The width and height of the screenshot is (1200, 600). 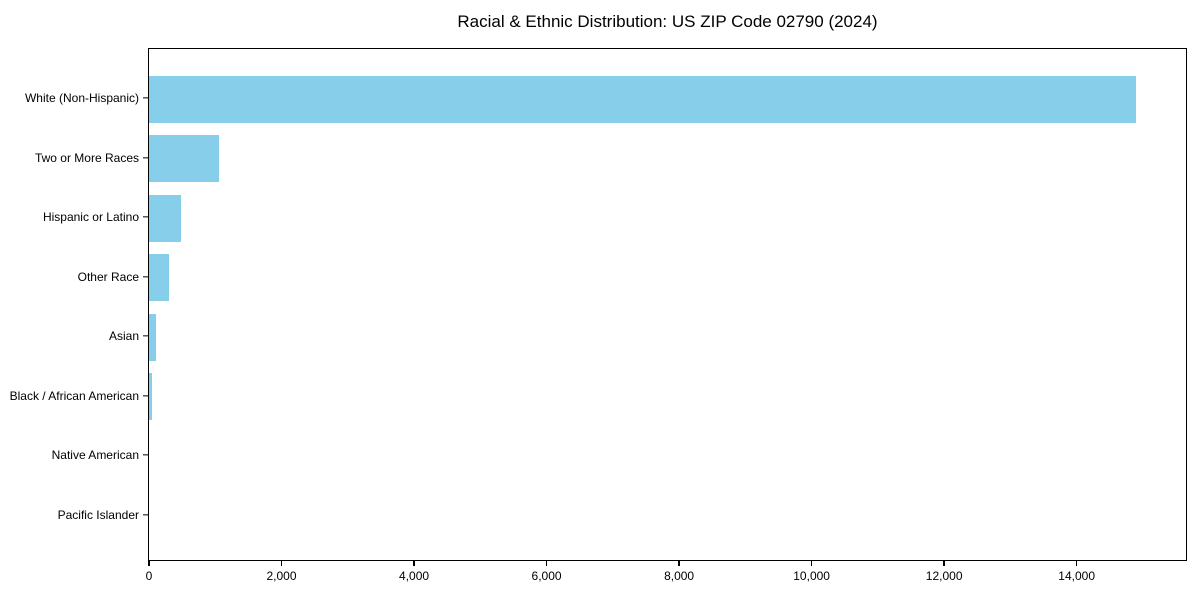 What do you see at coordinates (811, 576) in the screenshot?
I see `x-tick-label-10000: 10,000` at bounding box center [811, 576].